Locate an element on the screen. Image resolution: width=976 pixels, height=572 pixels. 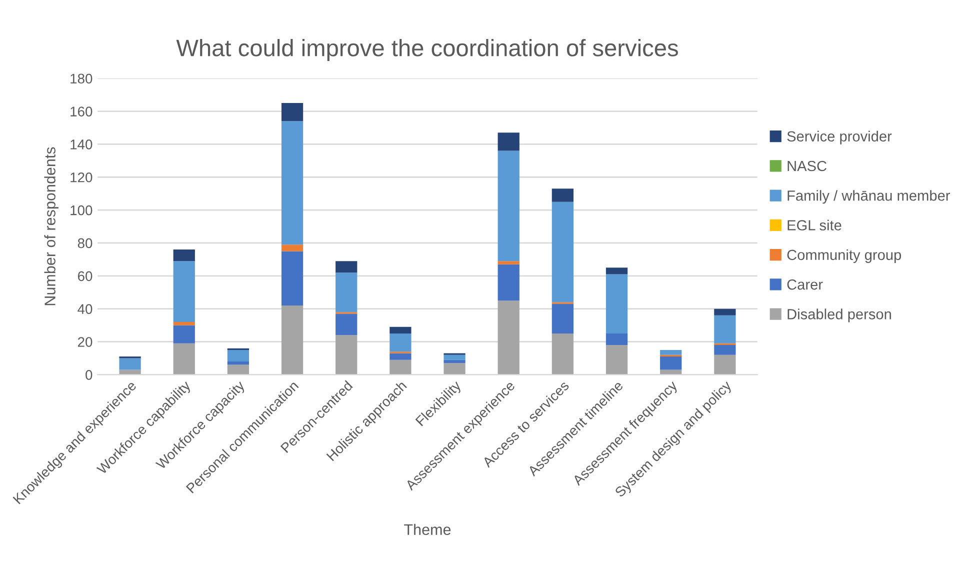
legend-label: Family / whānau member is located at coordinates (869, 197).